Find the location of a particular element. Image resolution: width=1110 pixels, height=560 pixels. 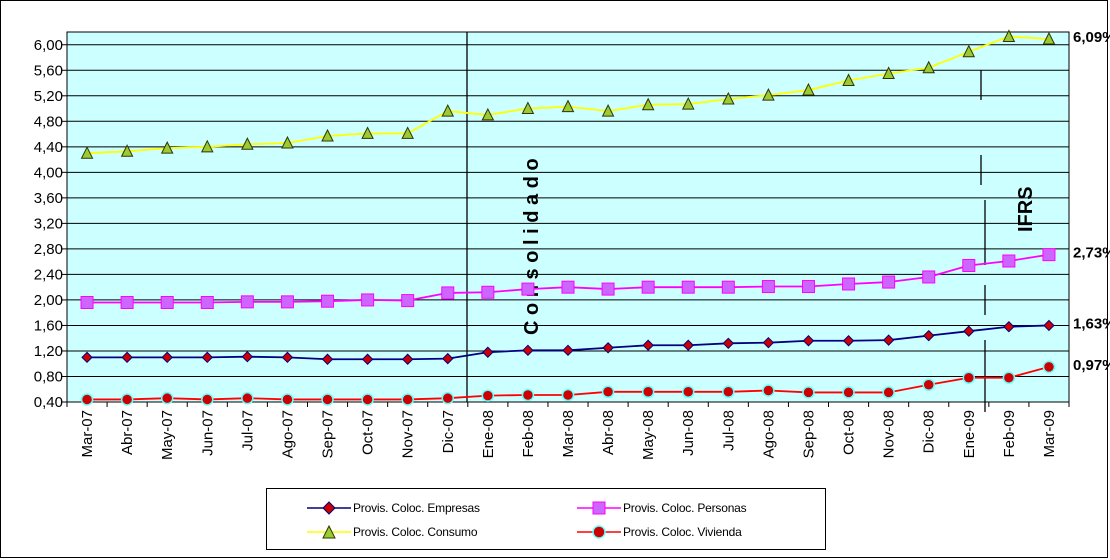

x-tick-label: Sep-08 is located at coordinates (808, 434).